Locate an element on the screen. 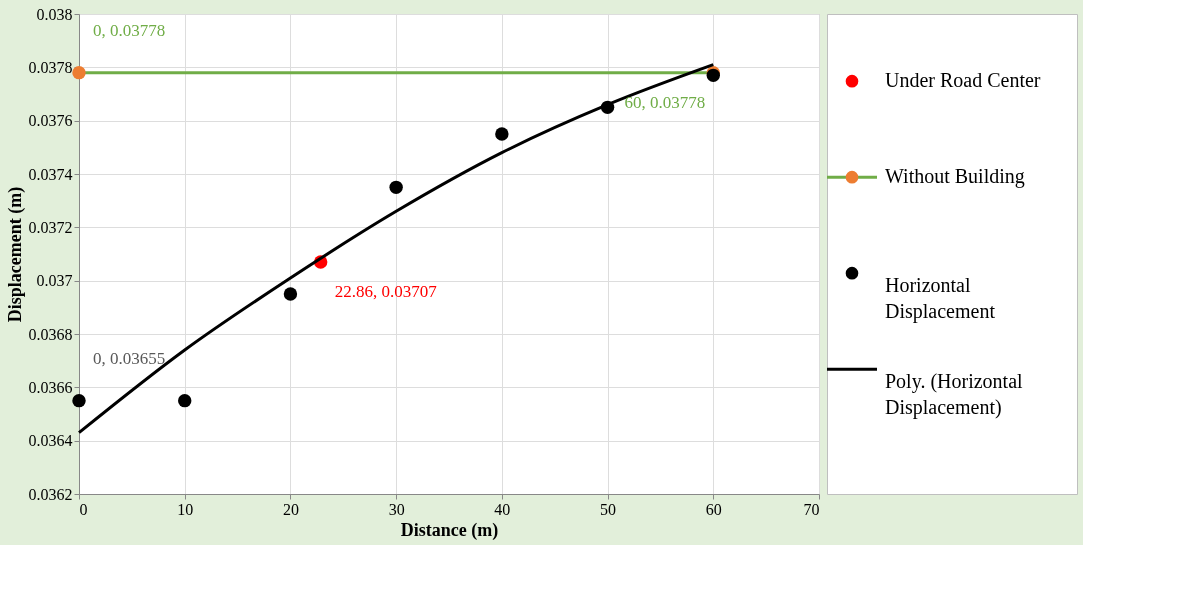 The width and height of the screenshot is (1193, 596). annotation: 0, 0.03778 is located at coordinates (129, 30).